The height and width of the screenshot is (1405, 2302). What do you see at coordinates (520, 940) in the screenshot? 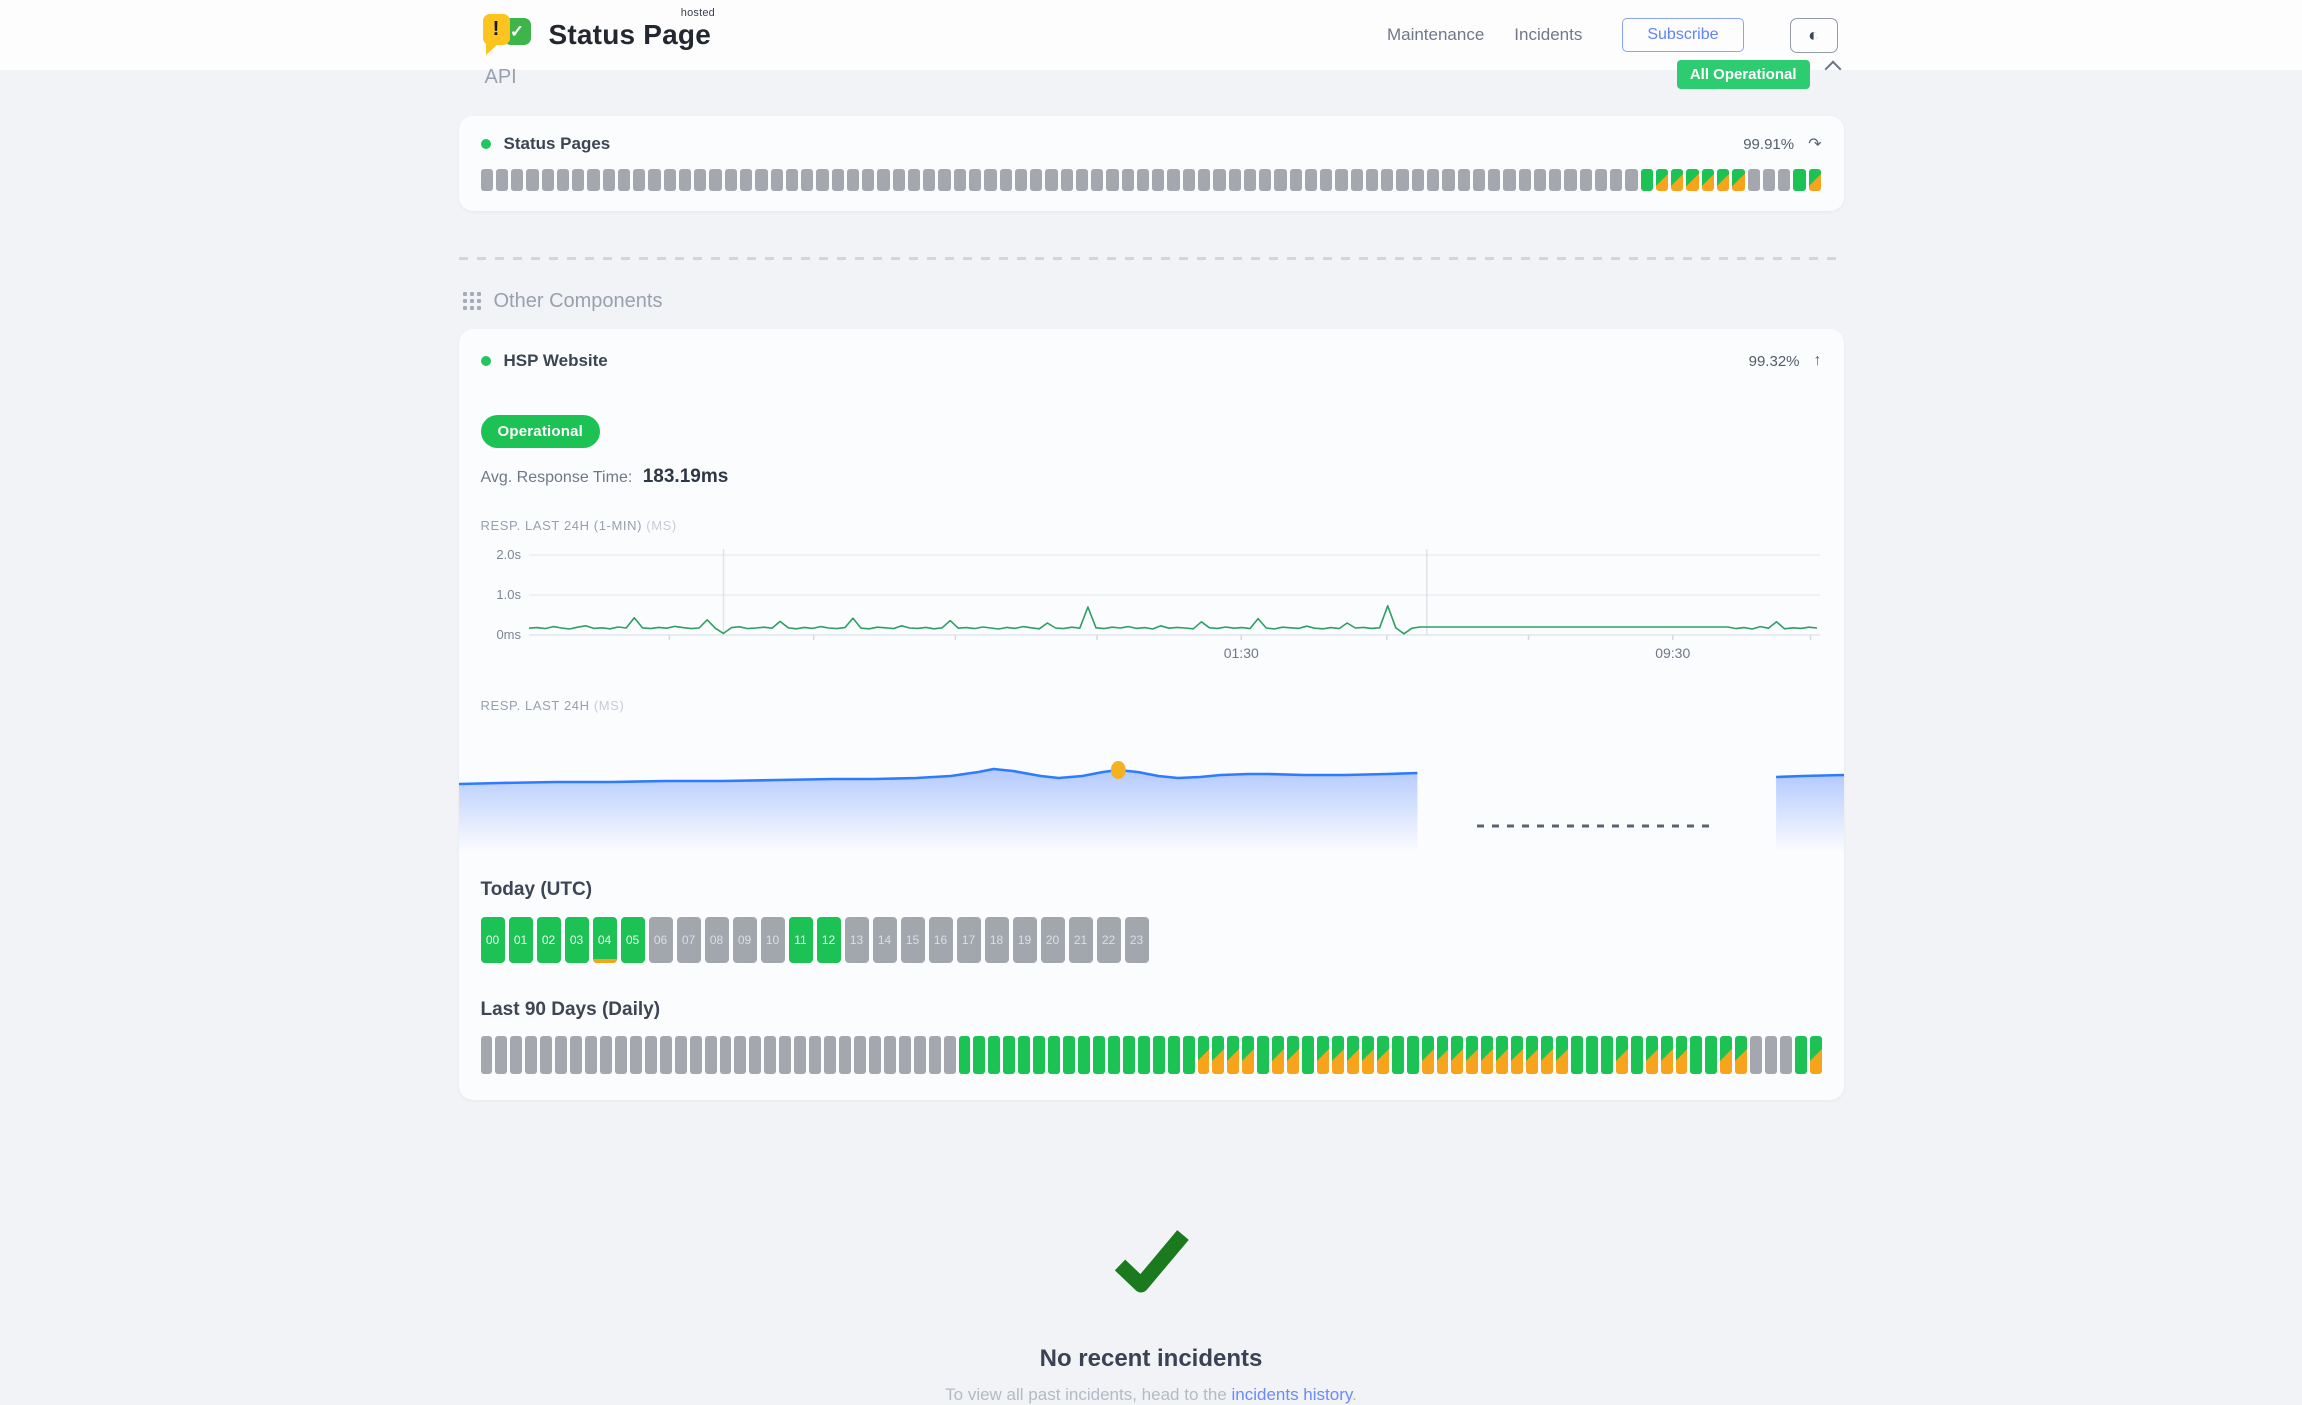
I see `hour-block: 01` at bounding box center [520, 940].